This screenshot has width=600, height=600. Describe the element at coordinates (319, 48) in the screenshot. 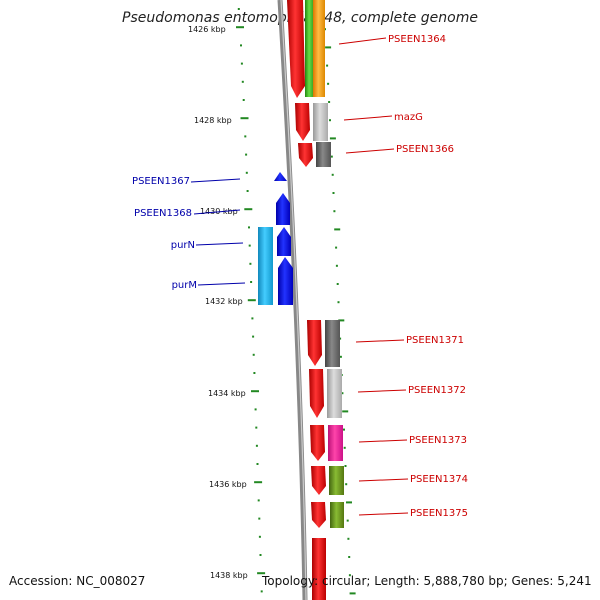

I see `cog-bar-orange` at that location.